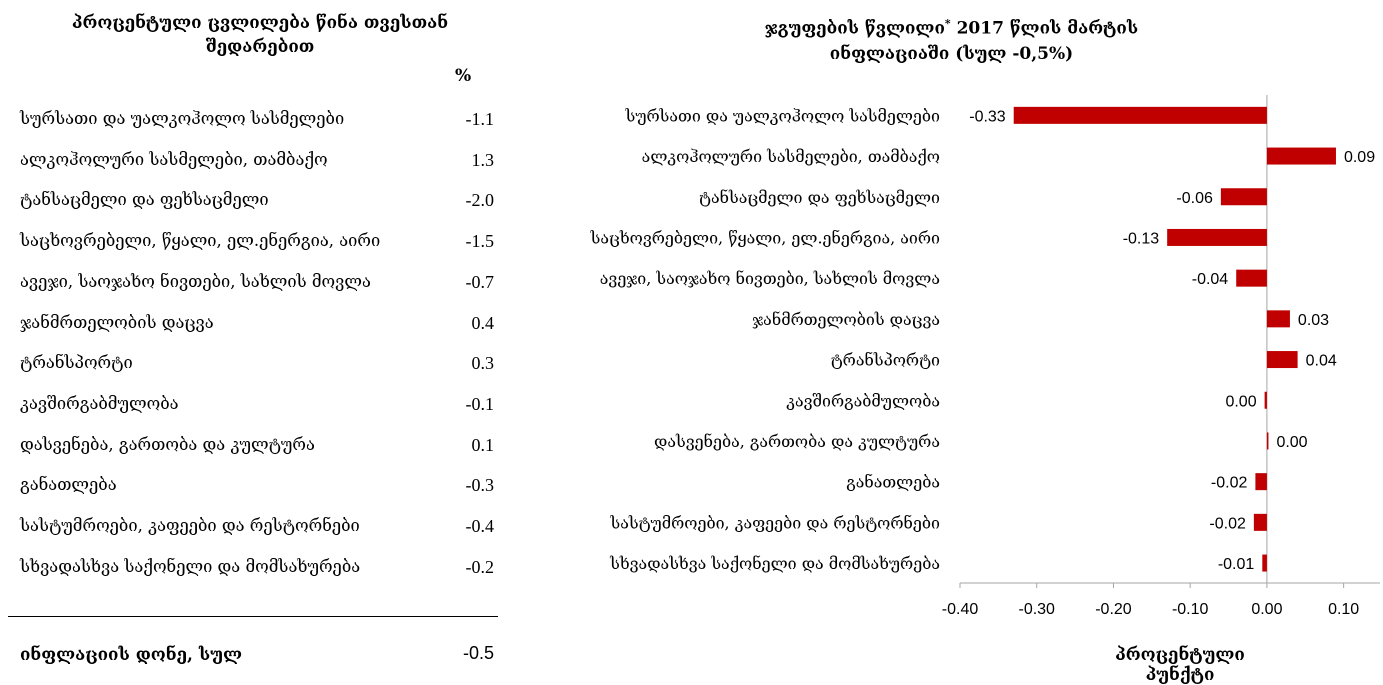 This screenshot has width=1383, height=685. What do you see at coordinates (782, 115) in the screenshot?
I see `category-label: სურსათი და უალკოჰოლო სასმელები` at bounding box center [782, 115].